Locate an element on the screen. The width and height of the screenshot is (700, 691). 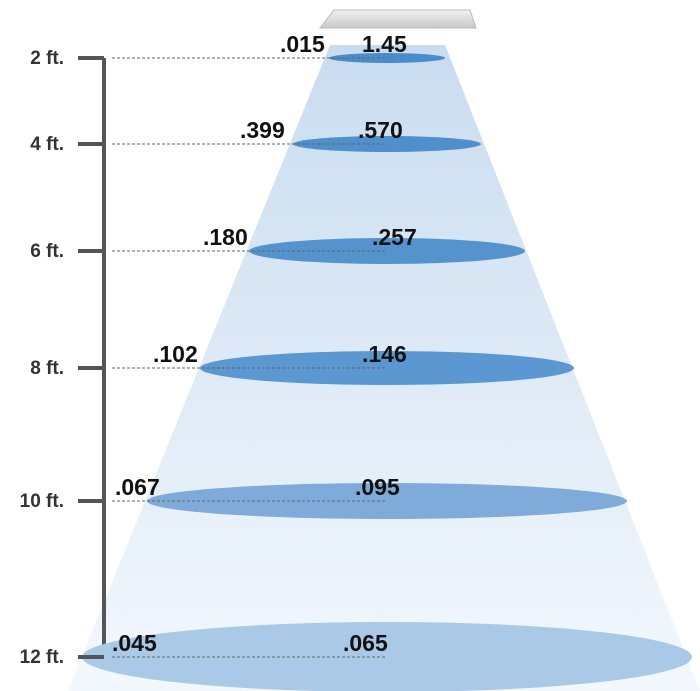
distance-label: 12 ft. is located at coordinates (42, 657).